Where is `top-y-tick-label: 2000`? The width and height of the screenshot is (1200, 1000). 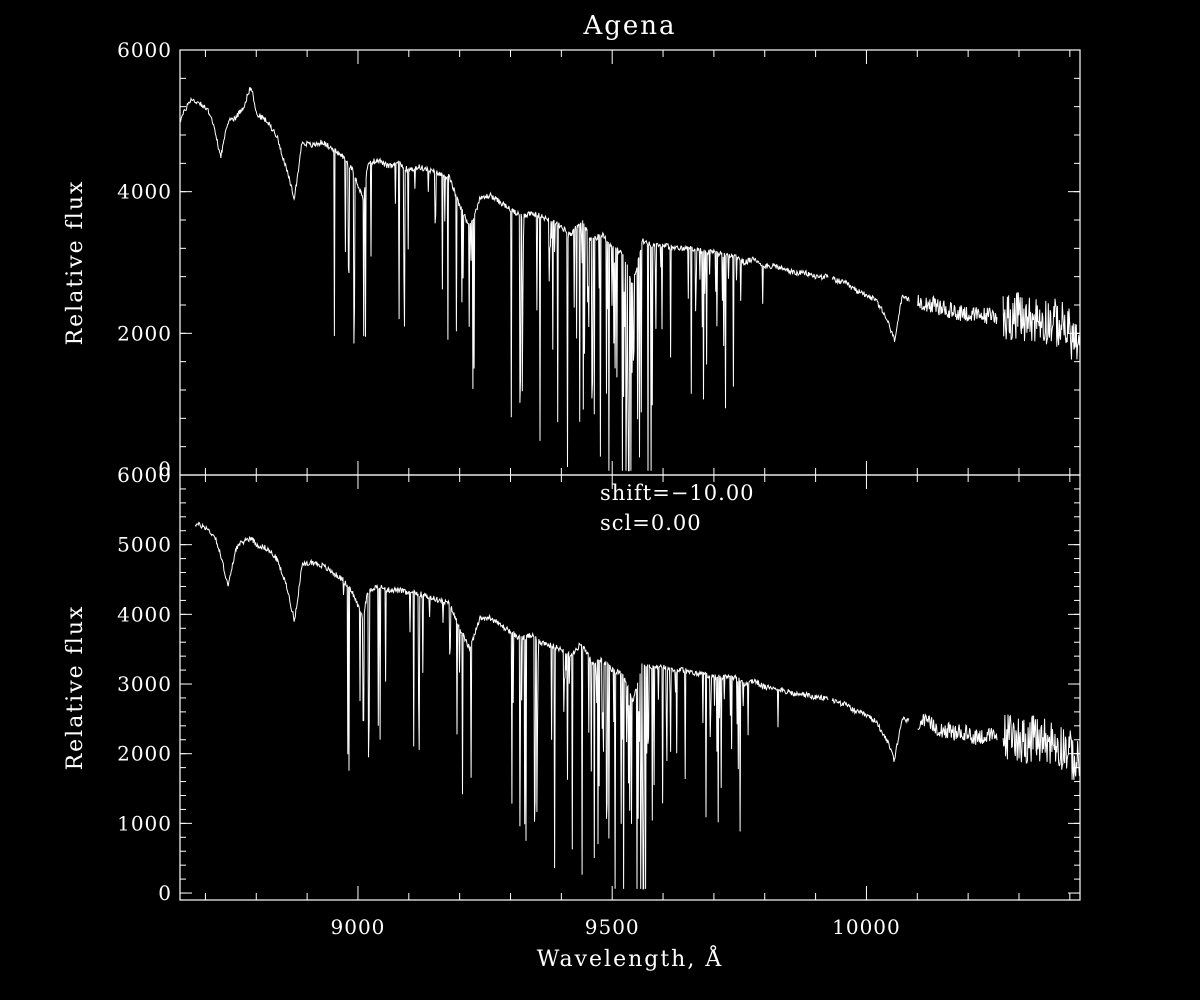 top-y-tick-label: 2000 is located at coordinates (144, 333).